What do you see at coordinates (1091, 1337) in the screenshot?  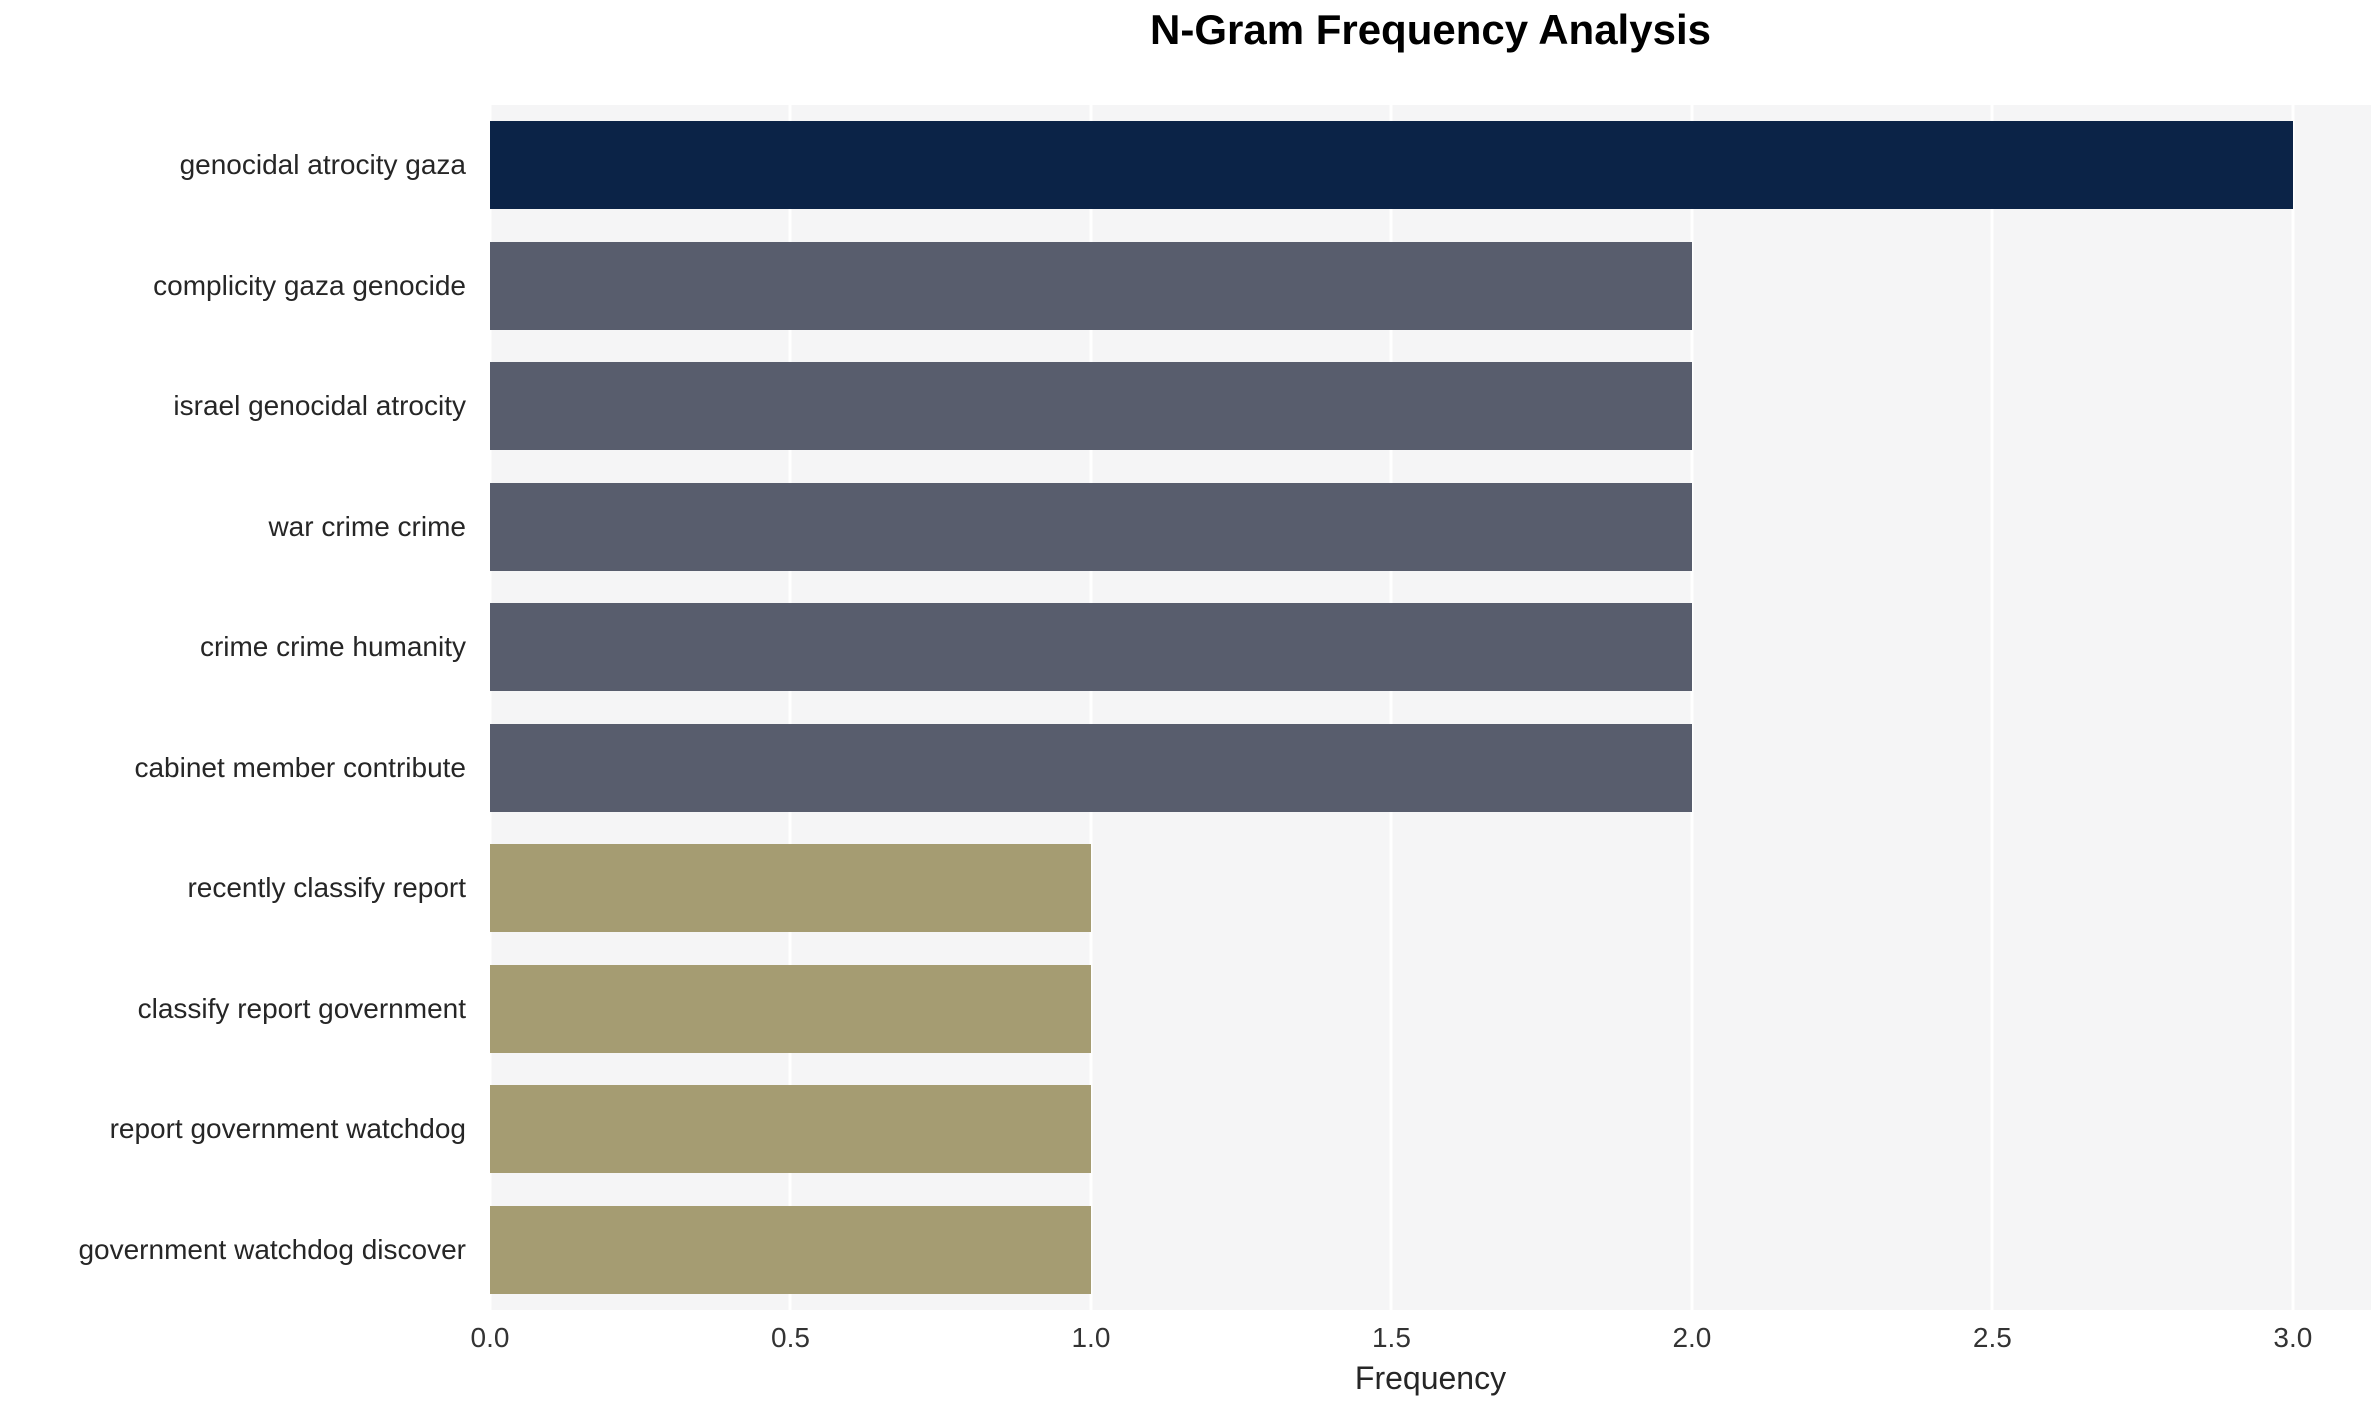 I see `x-tick-label: 1.0` at bounding box center [1091, 1337].